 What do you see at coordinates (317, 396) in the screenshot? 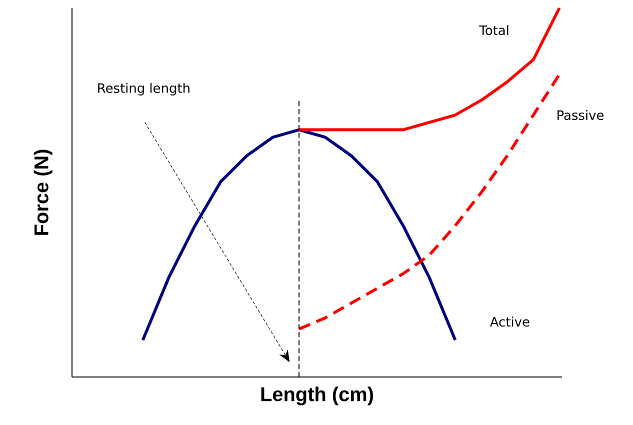
I see `x-axis-title: Length (cm)` at bounding box center [317, 396].